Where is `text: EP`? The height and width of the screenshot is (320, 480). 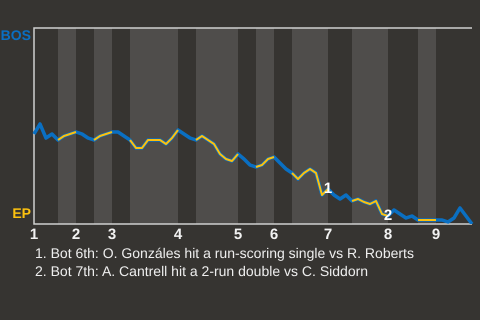 text: EP is located at coordinates (21, 212).